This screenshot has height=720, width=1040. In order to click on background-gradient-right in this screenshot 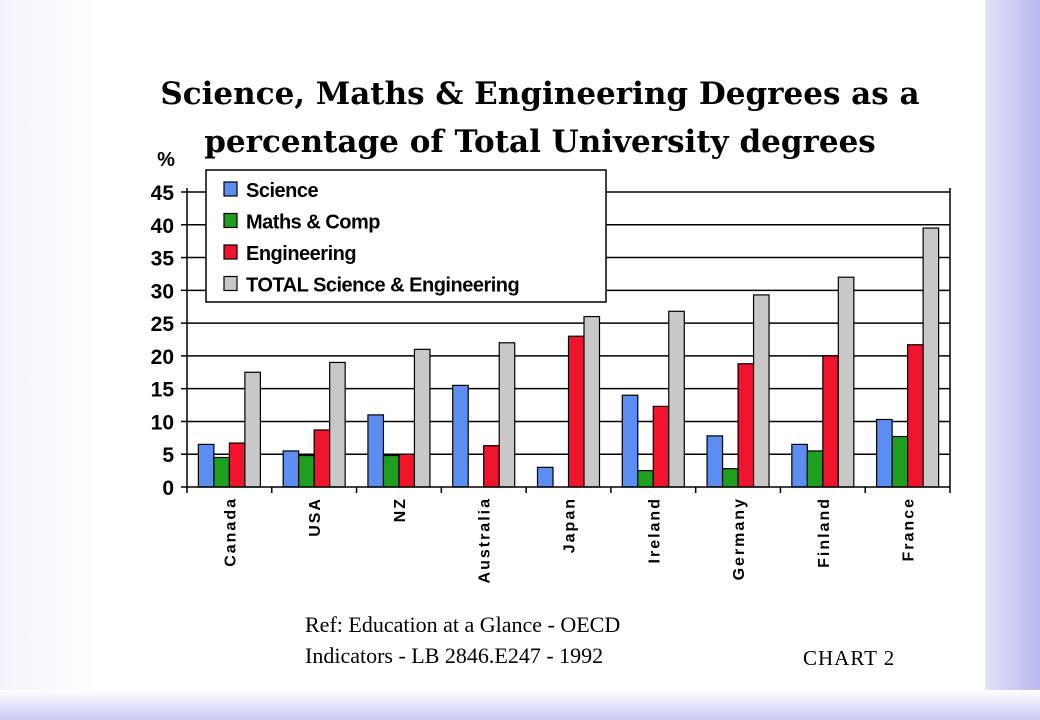, I will do `click(1012, 360)`.